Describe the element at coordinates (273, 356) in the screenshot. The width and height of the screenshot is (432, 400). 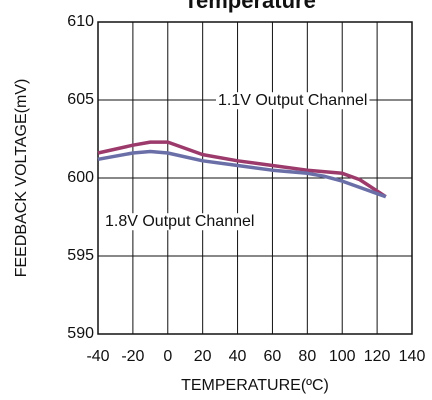
I see `x-tick-label: 60` at that location.